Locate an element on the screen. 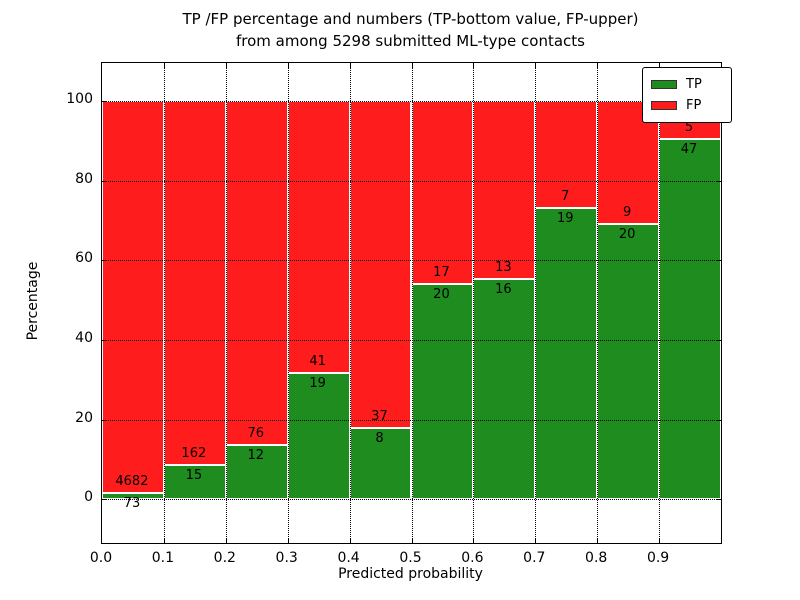  legend: TP FP is located at coordinates (687, 95).